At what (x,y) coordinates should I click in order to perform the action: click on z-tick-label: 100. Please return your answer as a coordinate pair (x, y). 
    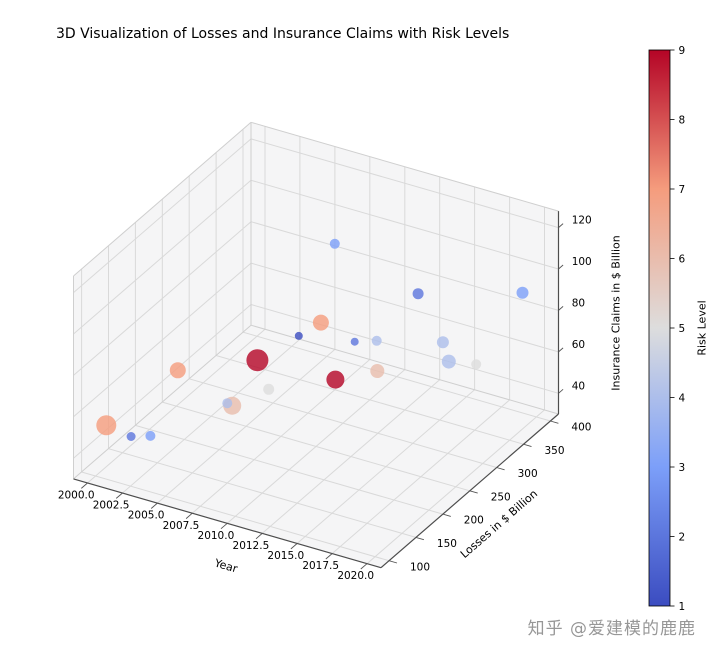
    Looking at the image, I should click on (582, 262).